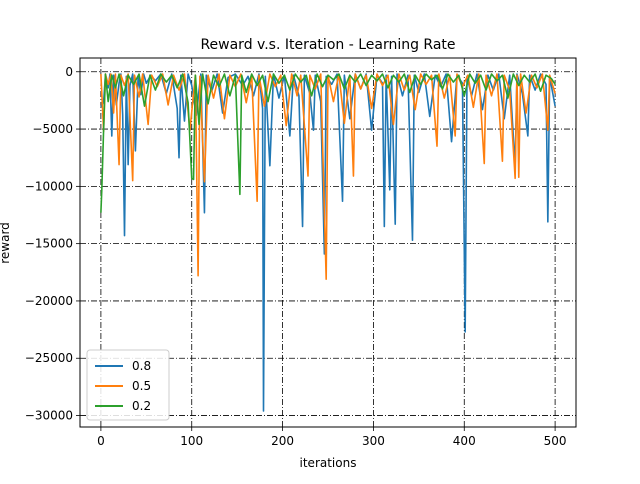 The height and width of the screenshot is (484, 640). What do you see at coordinates (464, 441) in the screenshot?
I see `x-tick-label: 400` at bounding box center [464, 441].